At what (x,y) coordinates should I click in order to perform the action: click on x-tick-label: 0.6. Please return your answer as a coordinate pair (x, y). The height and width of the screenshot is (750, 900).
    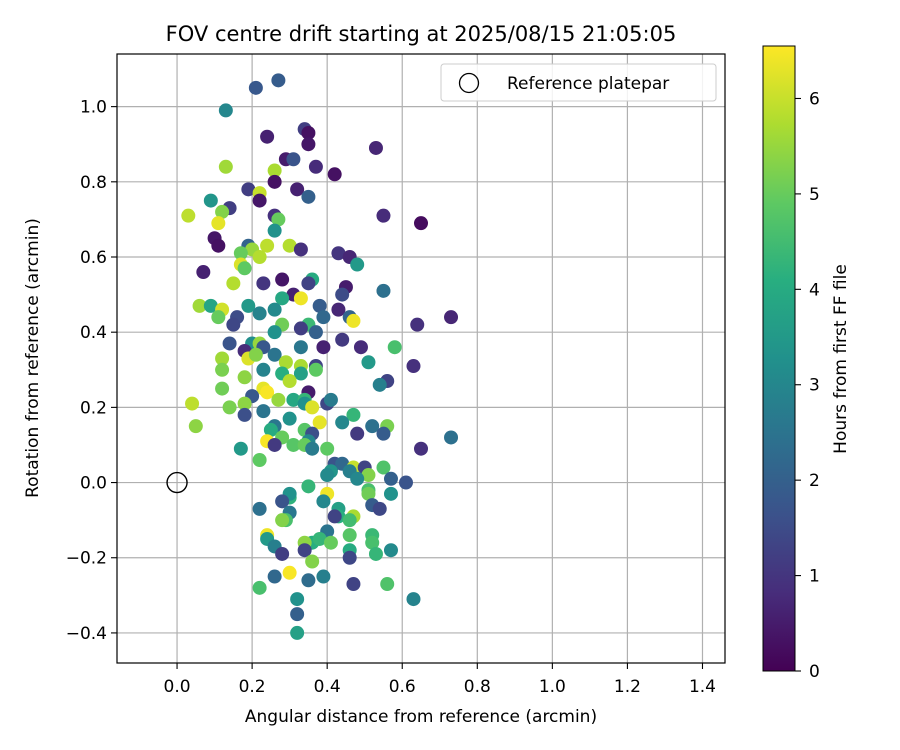
    Looking at the image, I should click on (402, 687).